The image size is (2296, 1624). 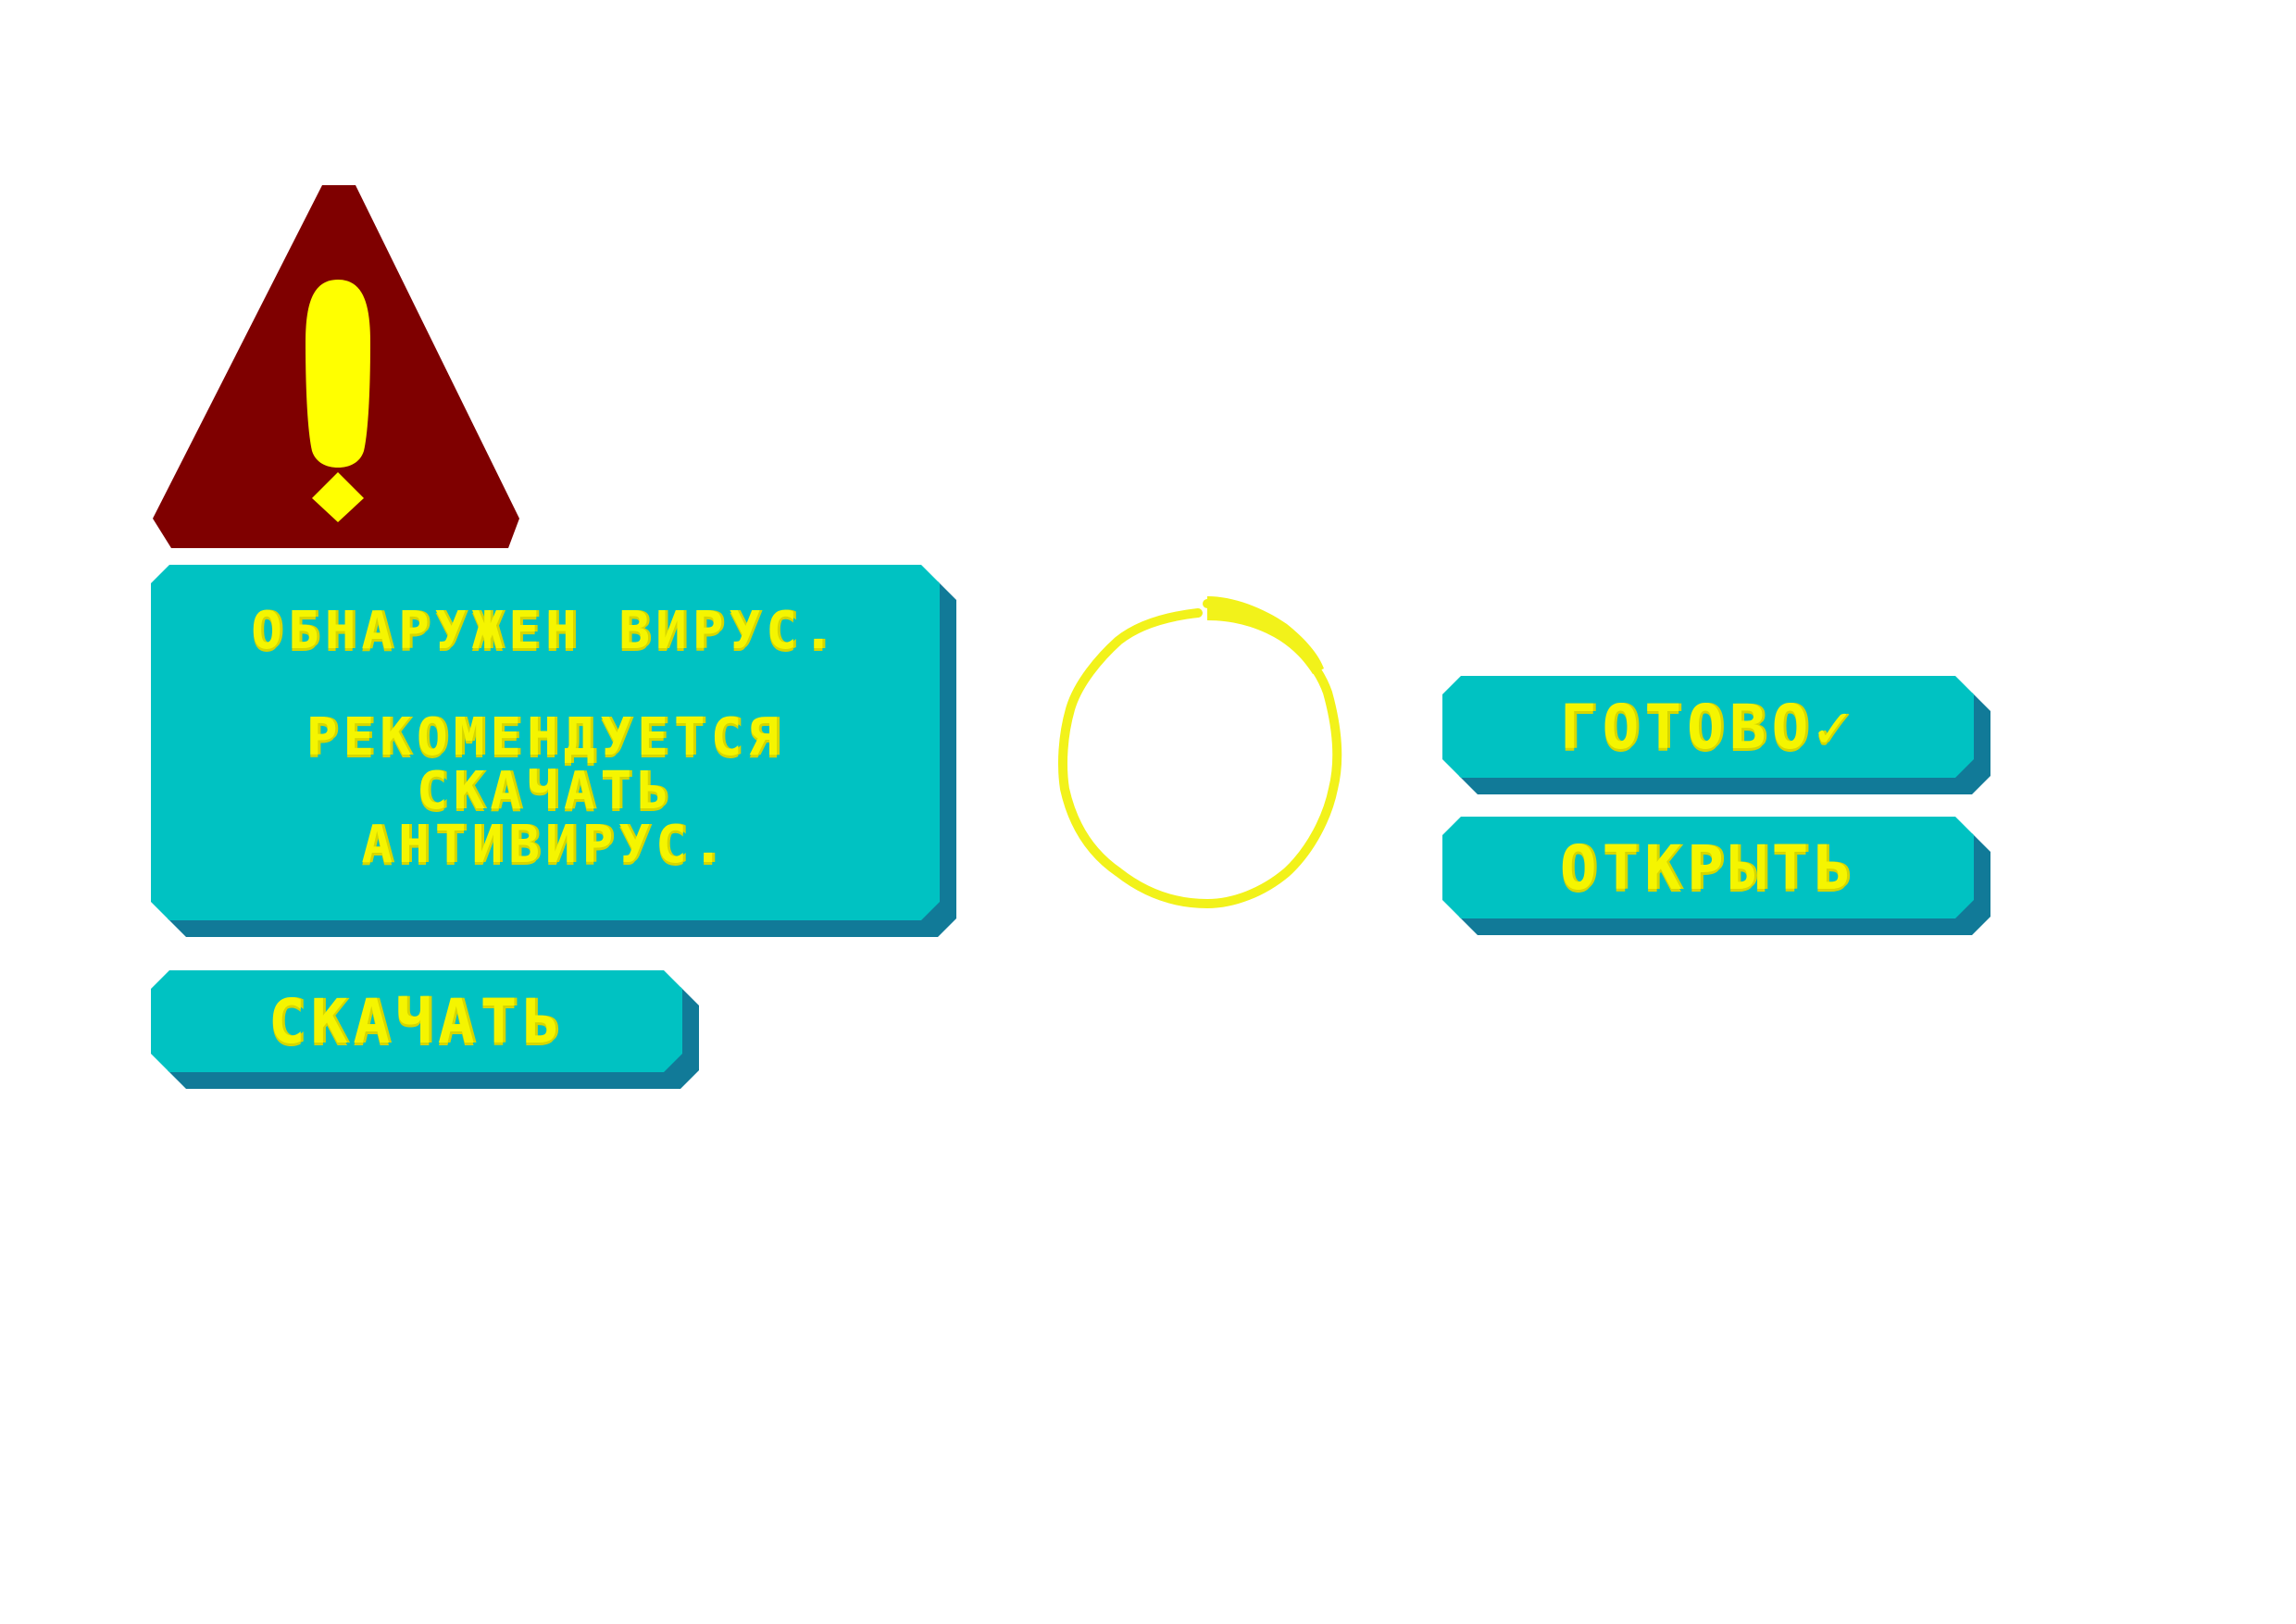 I want to click on open-button-label: ОТКРЫТЬ, so click(x=1708, y=867).